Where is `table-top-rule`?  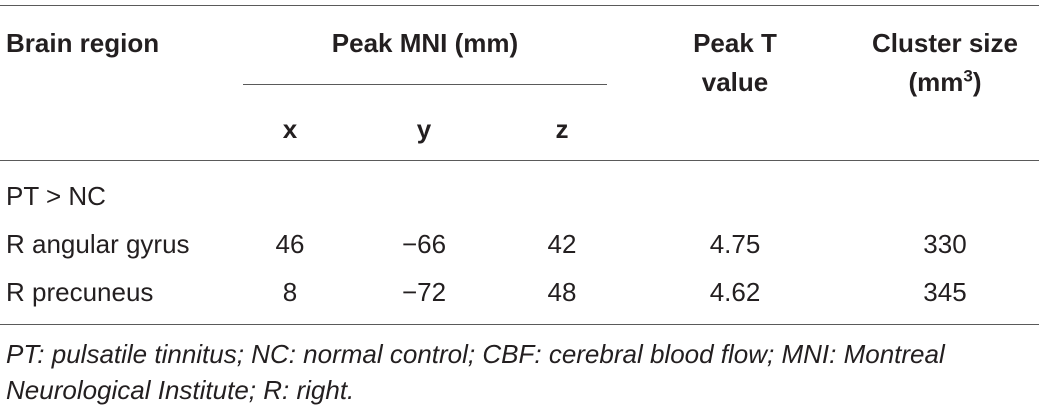
table-top-rule is located at coordinates (519, 5).